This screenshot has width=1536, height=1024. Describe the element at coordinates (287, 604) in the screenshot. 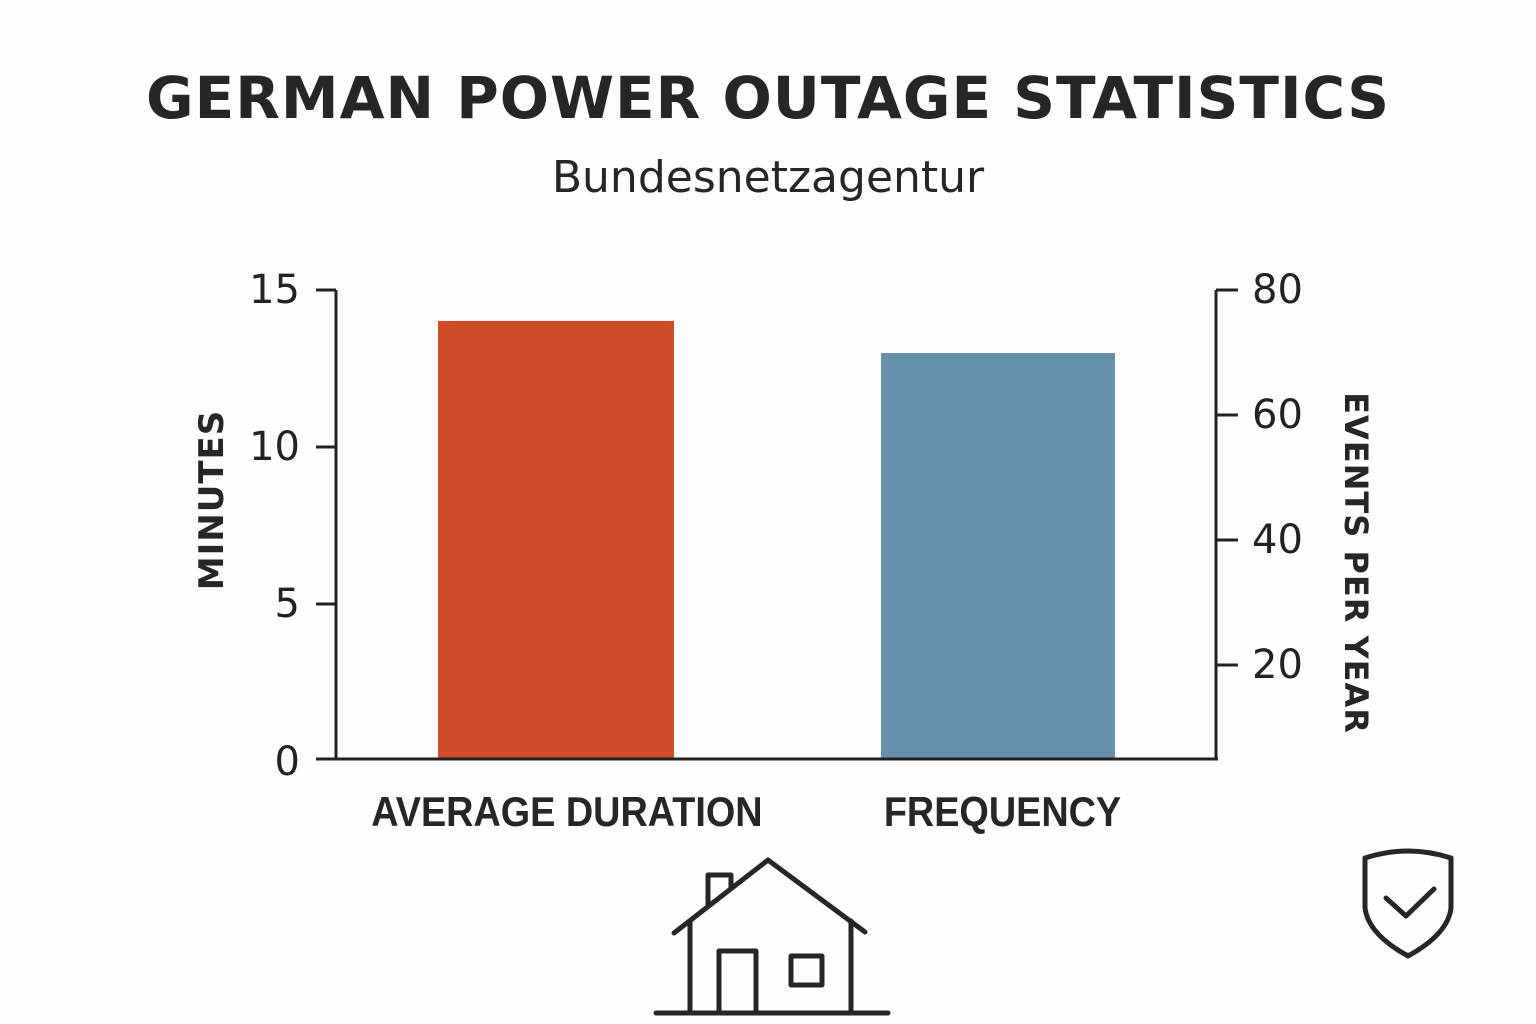

I see `left-tick-5: 5` at that location.